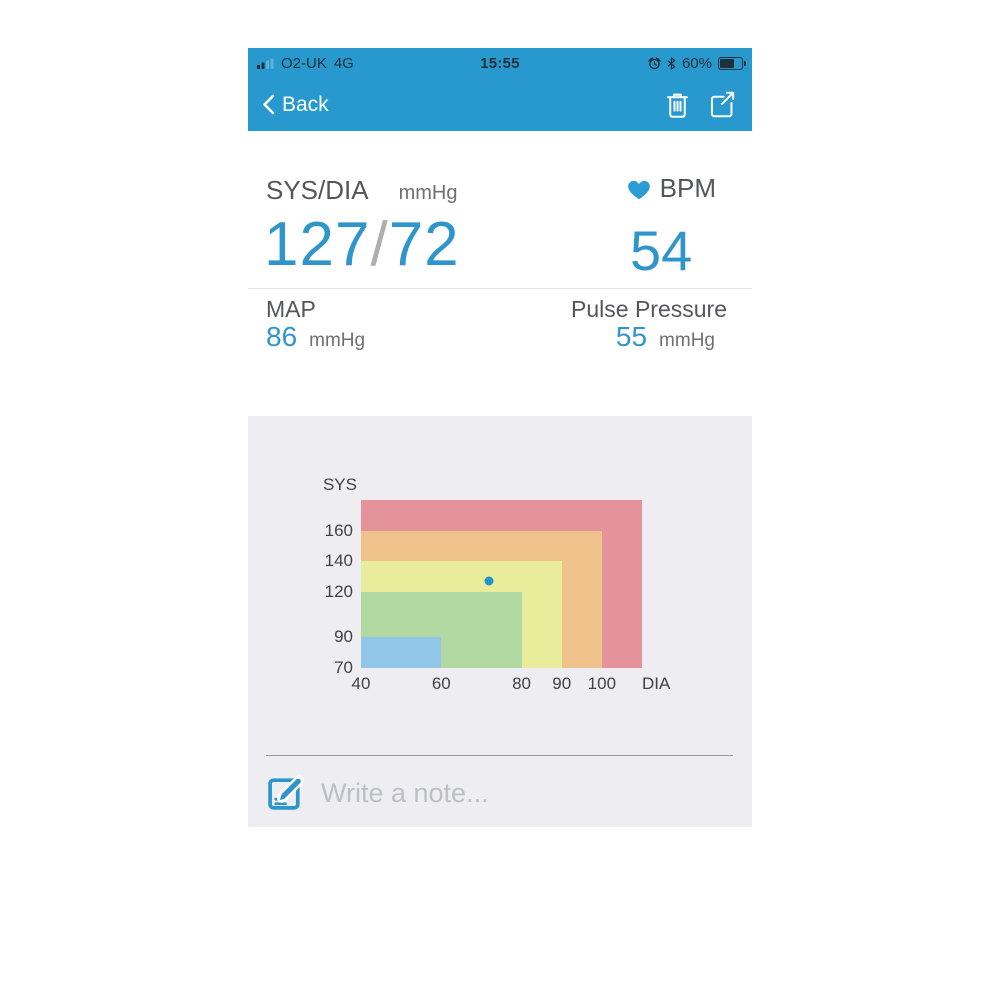  Describe the element at coordinates (687, 340) in the screenshot. I see `pulse-pressure-unit: mmHg` at that location.